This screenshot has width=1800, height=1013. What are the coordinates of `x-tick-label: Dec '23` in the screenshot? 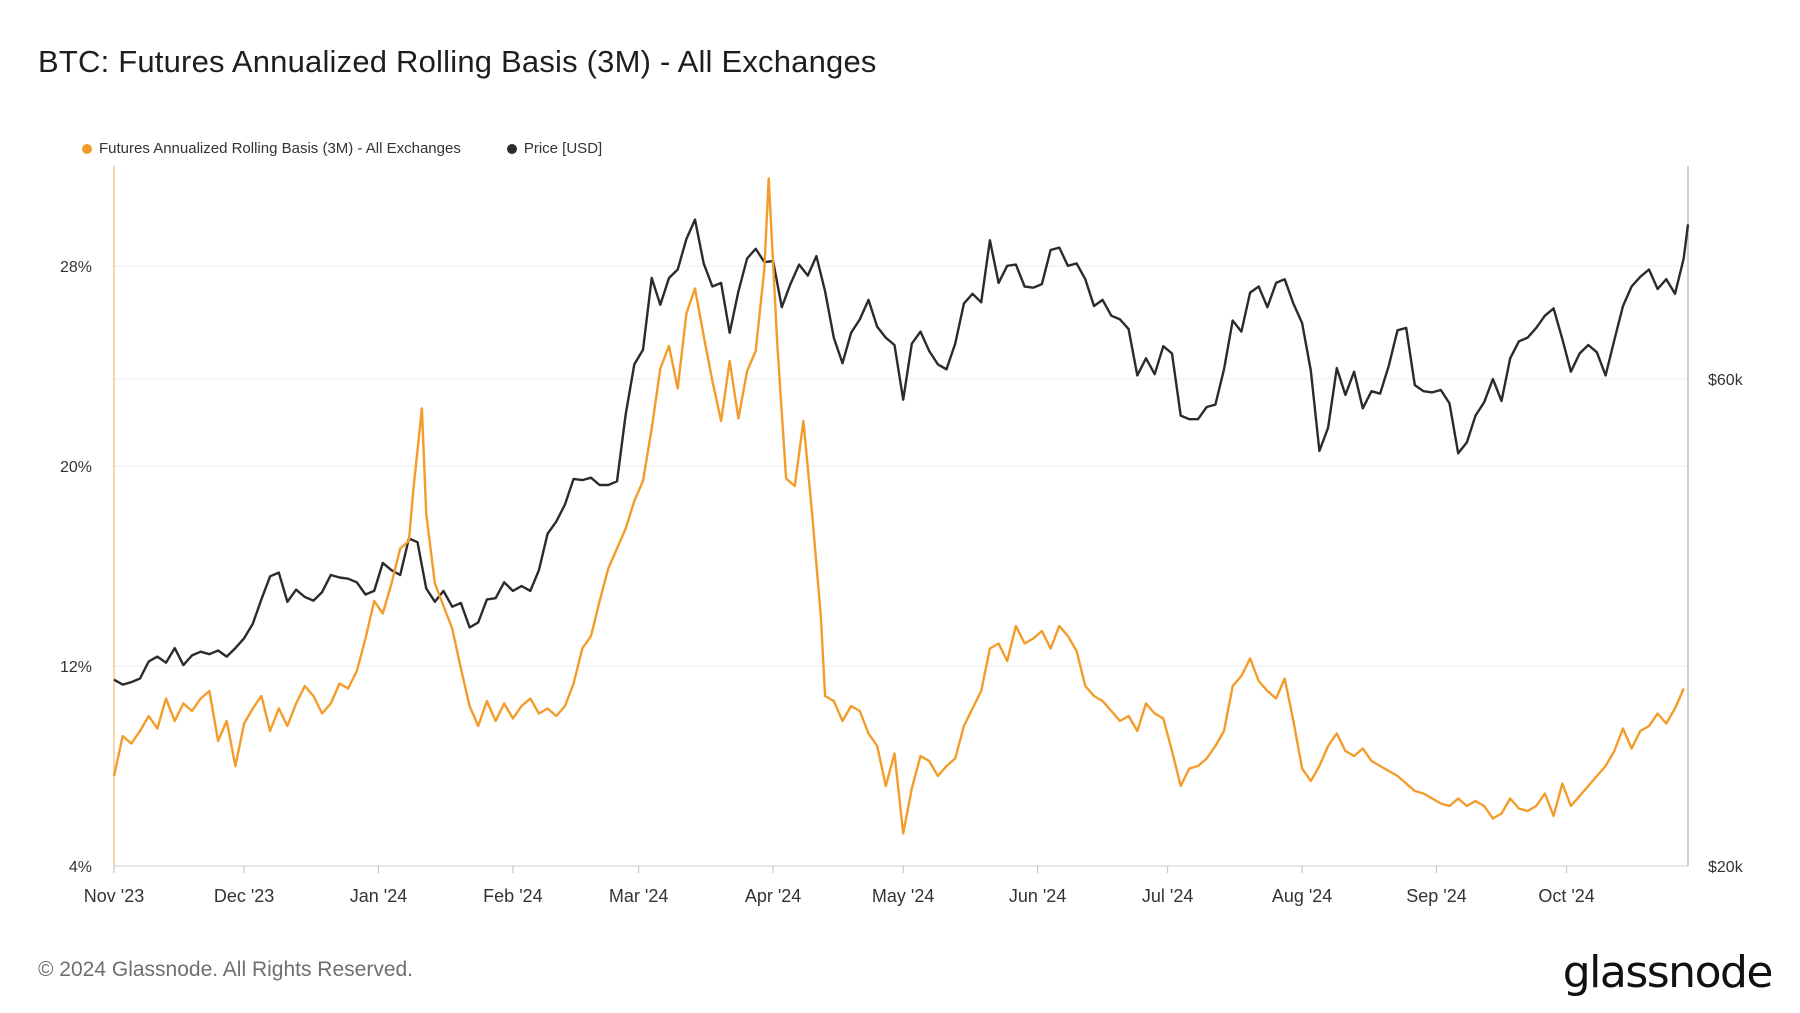 It's located at (244, 896).